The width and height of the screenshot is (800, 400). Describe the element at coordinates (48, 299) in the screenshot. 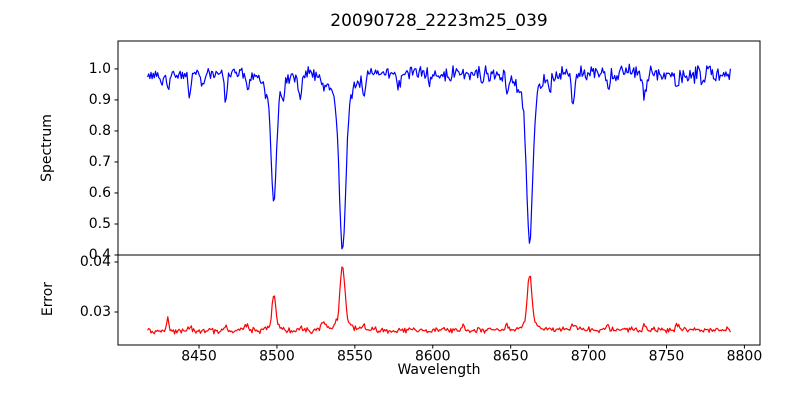

I see `error-y-axis-label: Error` at that location.